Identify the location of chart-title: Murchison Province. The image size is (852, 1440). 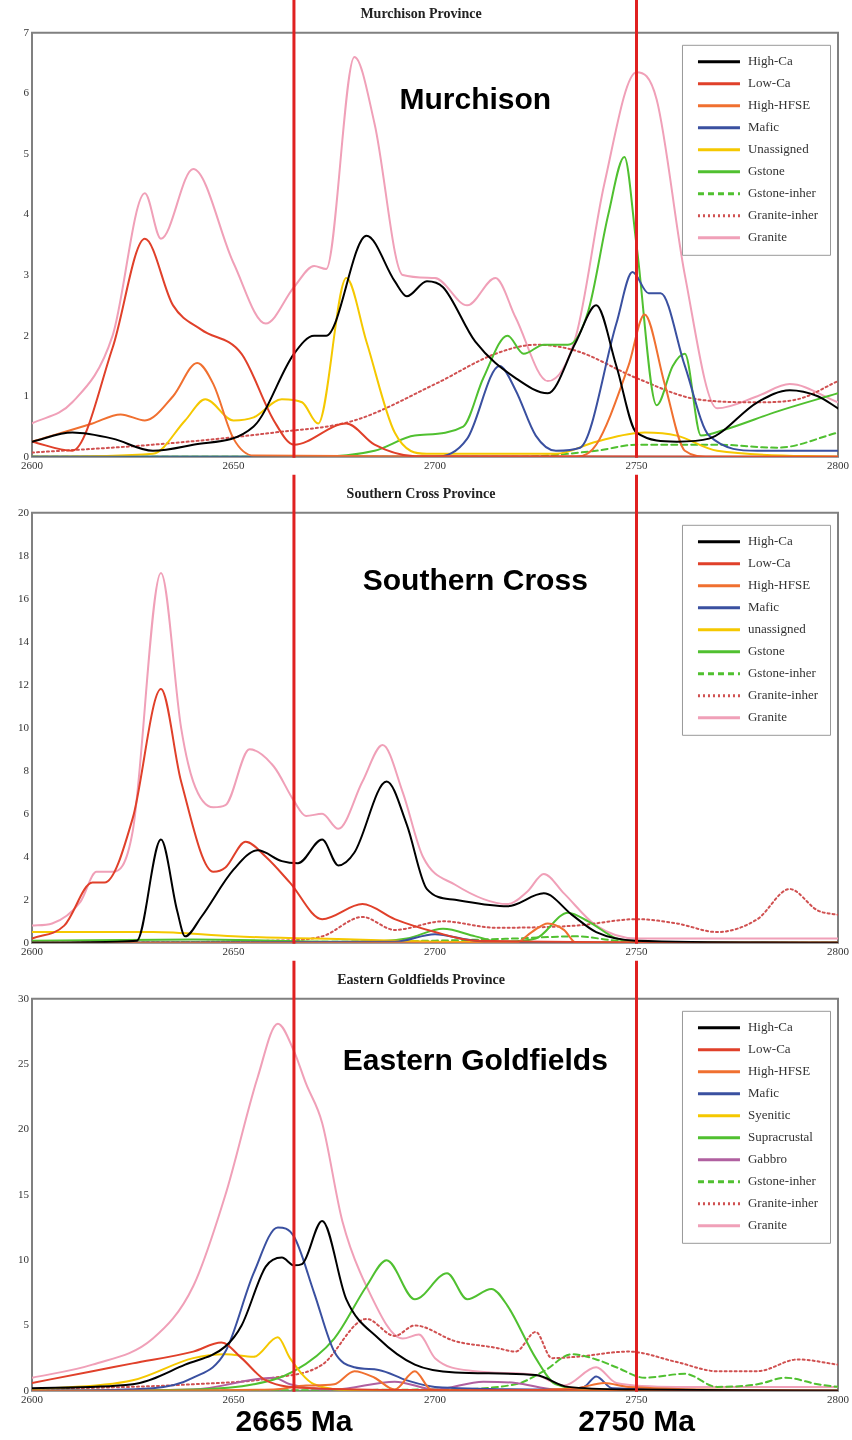
(421, 14).